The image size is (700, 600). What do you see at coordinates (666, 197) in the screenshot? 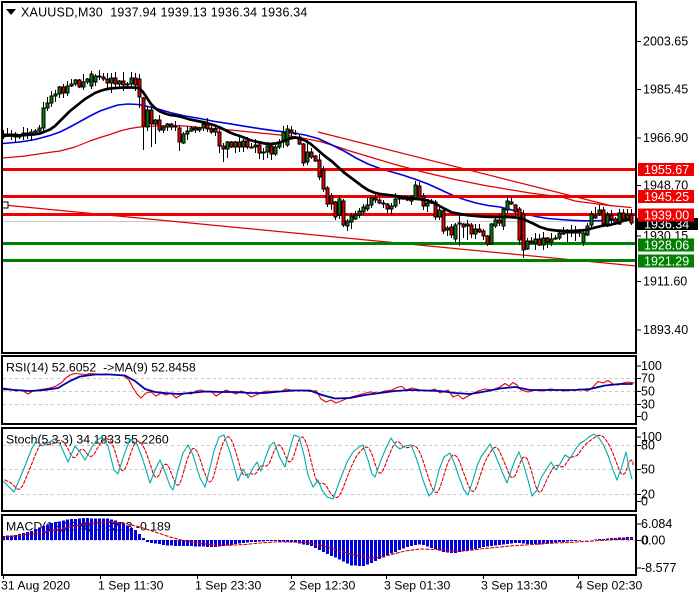
I see `svg-text: 1945.25` at bounding box center [666, 197].